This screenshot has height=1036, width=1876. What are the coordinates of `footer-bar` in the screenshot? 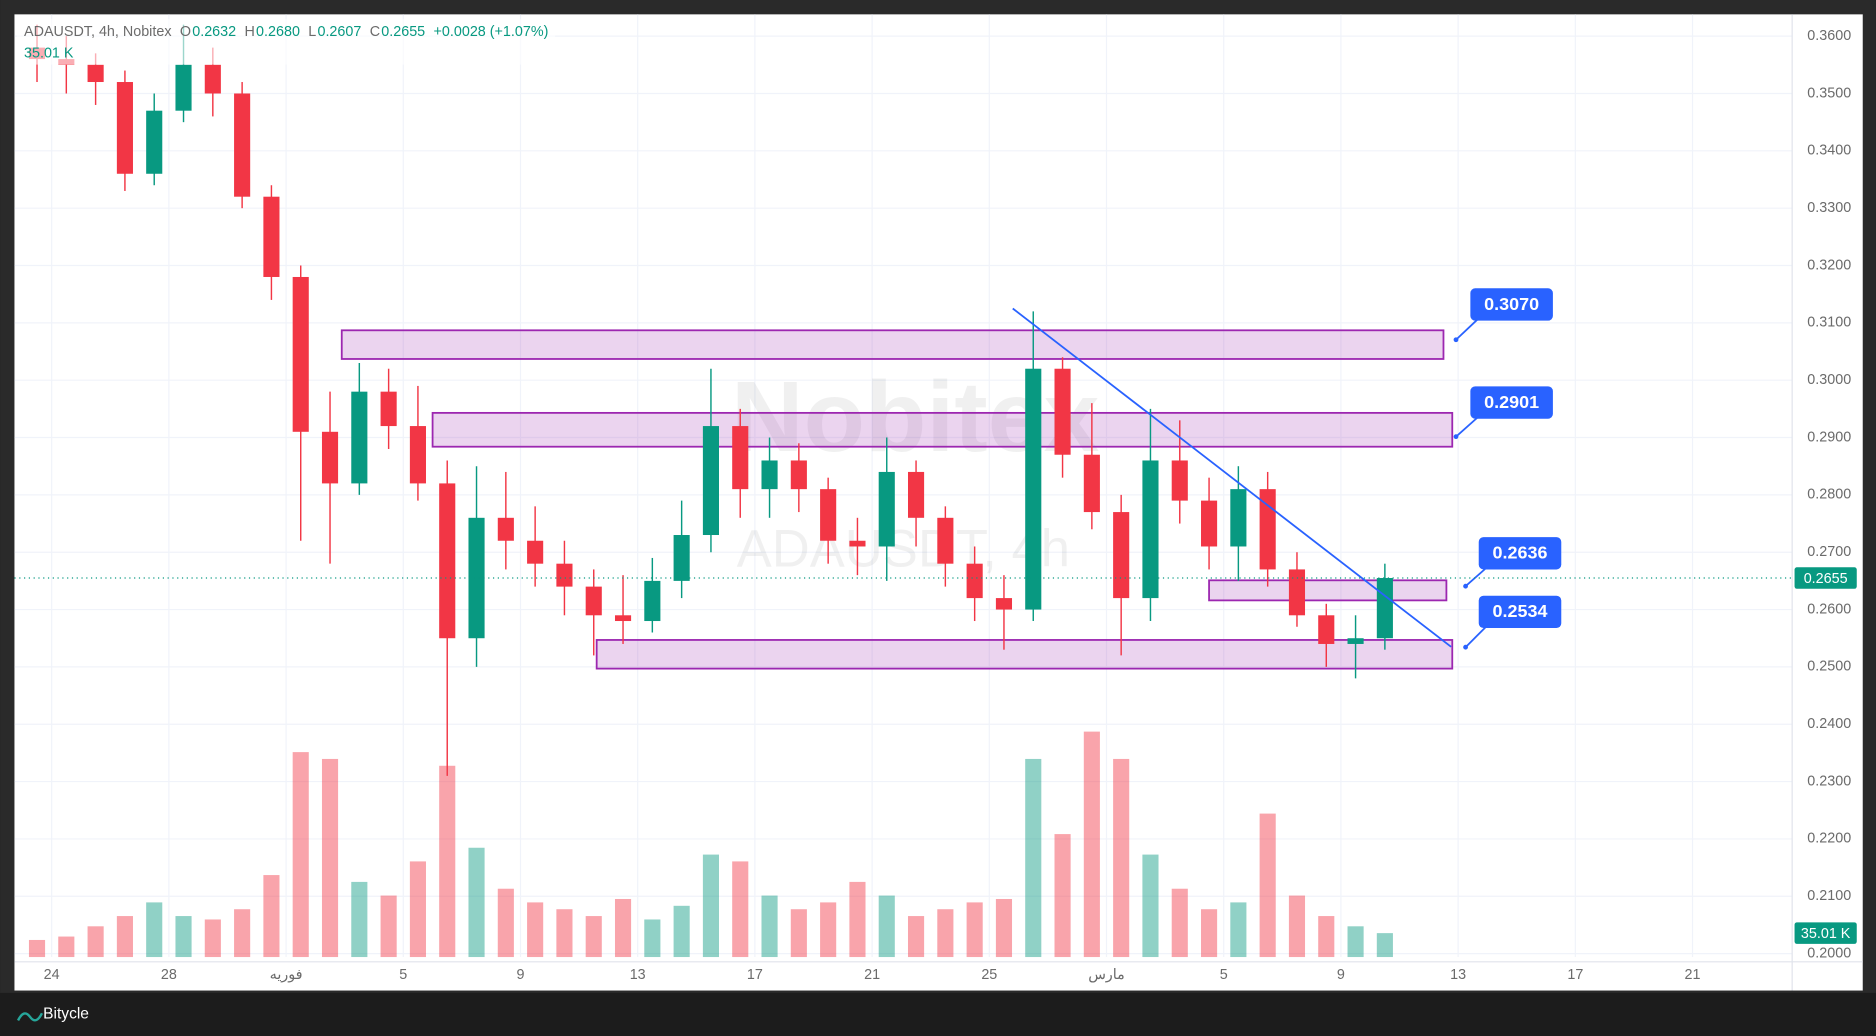 It's located at (938, 1014).